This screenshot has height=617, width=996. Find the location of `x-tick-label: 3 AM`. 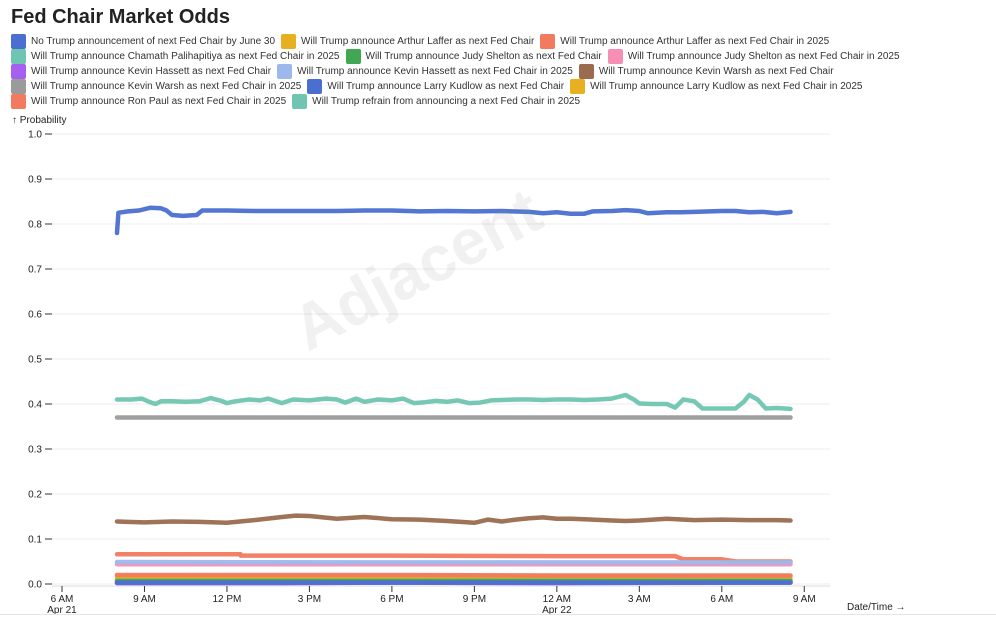

x-tick-label: 3 AM is located at coordinates (639, 599).